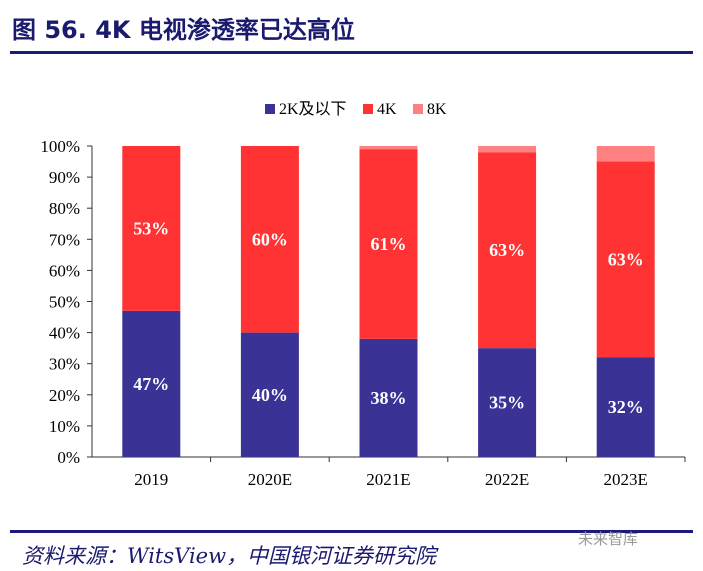 The image size is (703, 571). I want to click on data-label: 60%, so click(270, 239).